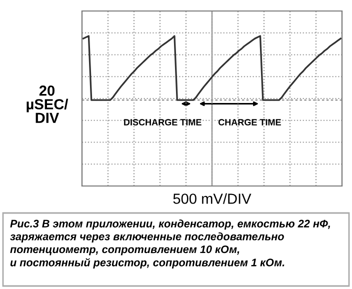 This screenshot has width=352, height=289. Describe the element at coordinates (249, 122) in the screenshot. I see `text: CHARGE TIME` at that location.